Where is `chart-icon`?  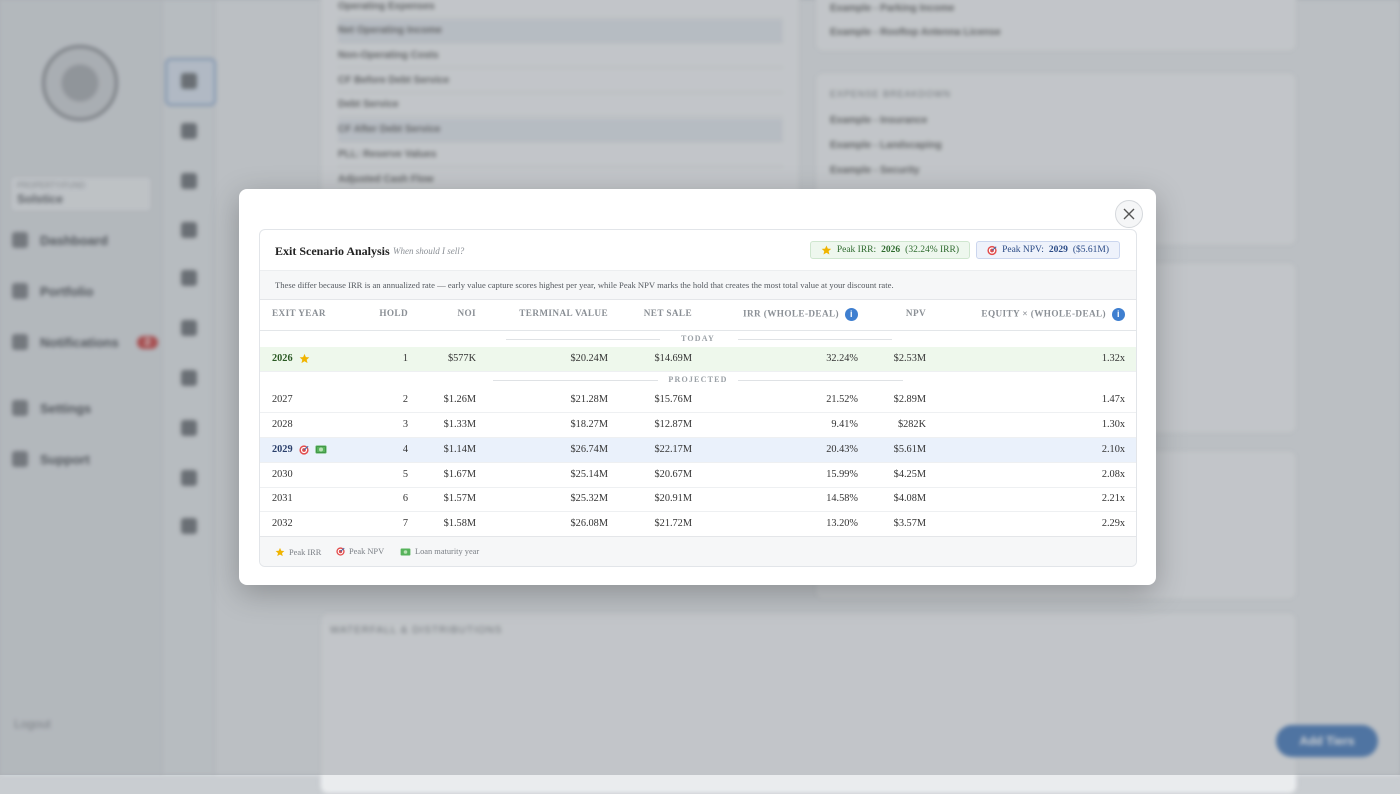
chart-icon is located at coordinates (189, 81).